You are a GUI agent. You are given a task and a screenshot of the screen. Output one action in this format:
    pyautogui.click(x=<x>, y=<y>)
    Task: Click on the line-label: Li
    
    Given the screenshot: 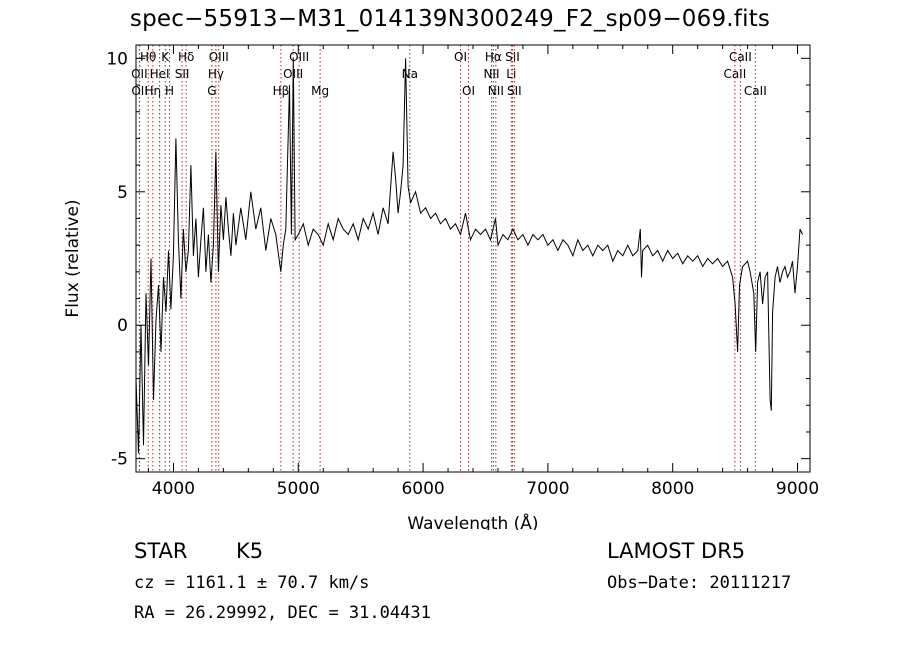 What is the action you would take?
    pyautogui.click(x=511, y=74)
    